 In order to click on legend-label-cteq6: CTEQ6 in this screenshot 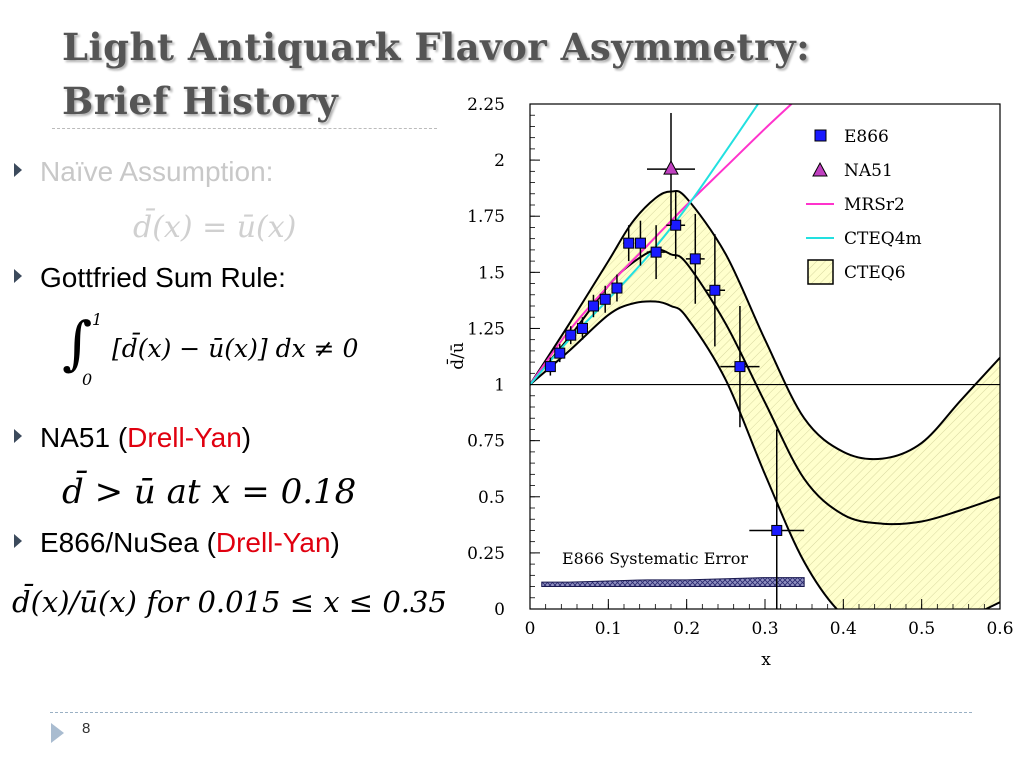, I will do `click(875, 273)`.